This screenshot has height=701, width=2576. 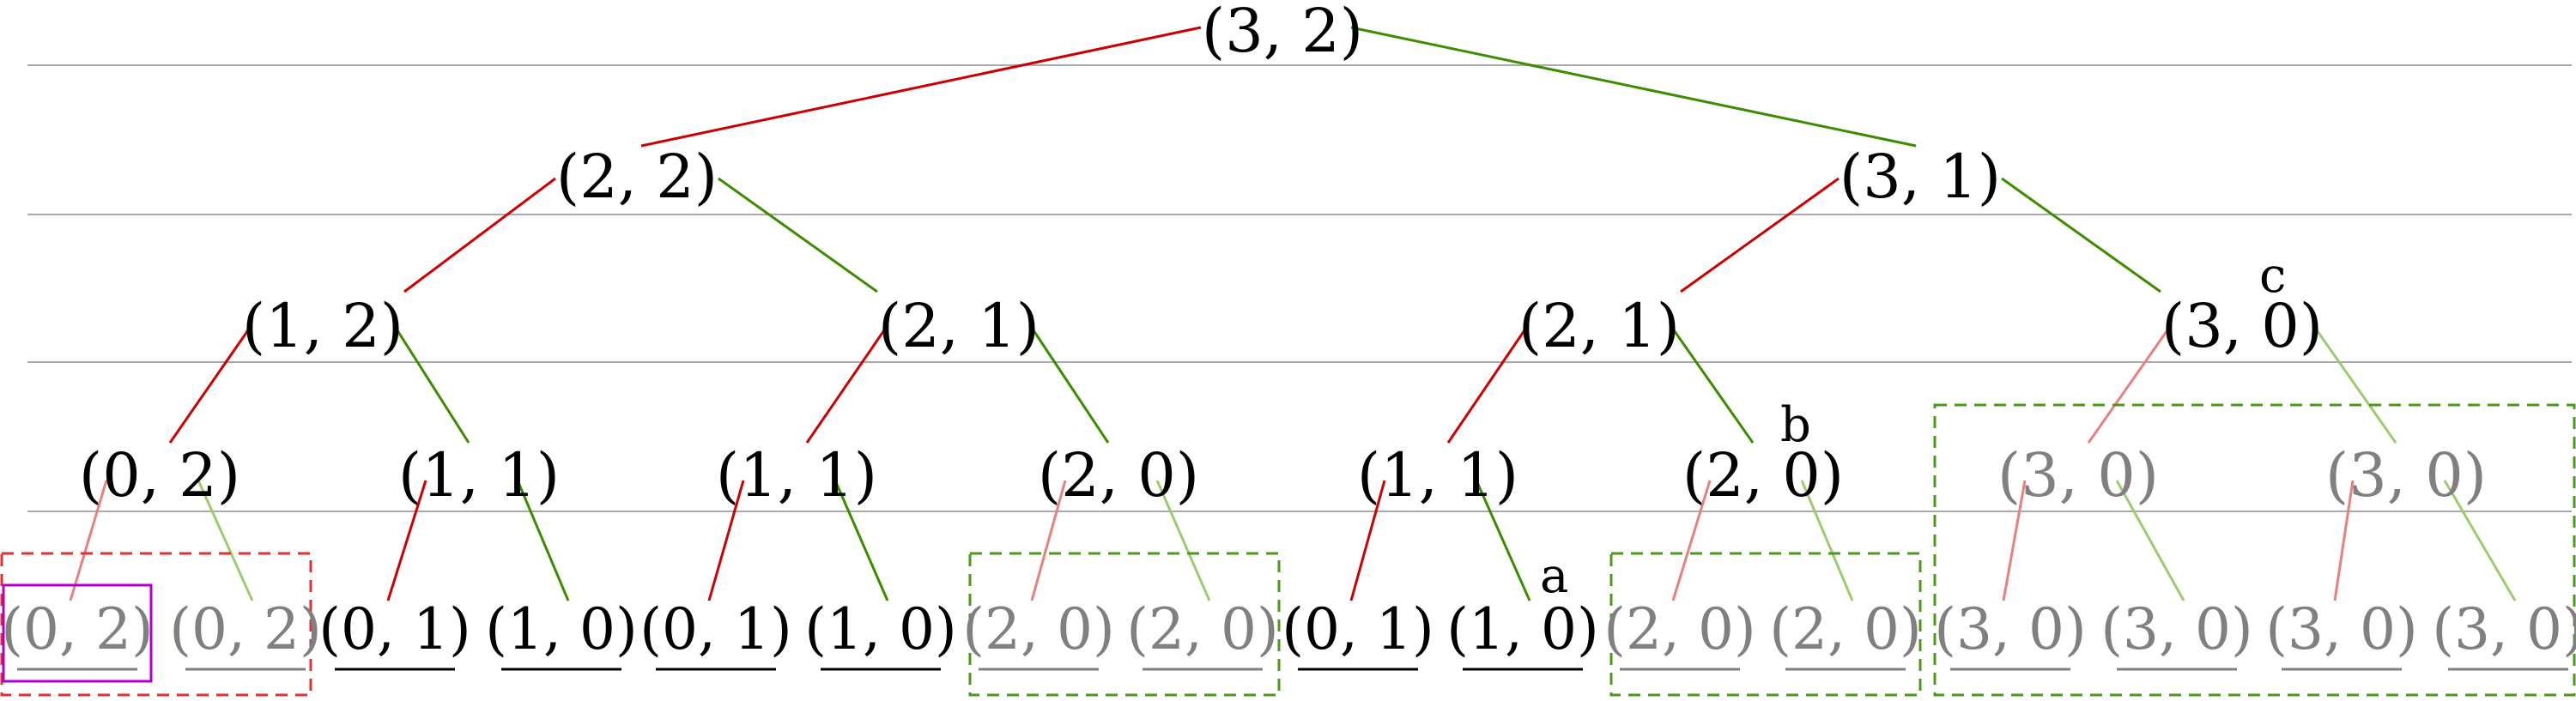 I want to click on highlight-box, so click(x=77, y=633).